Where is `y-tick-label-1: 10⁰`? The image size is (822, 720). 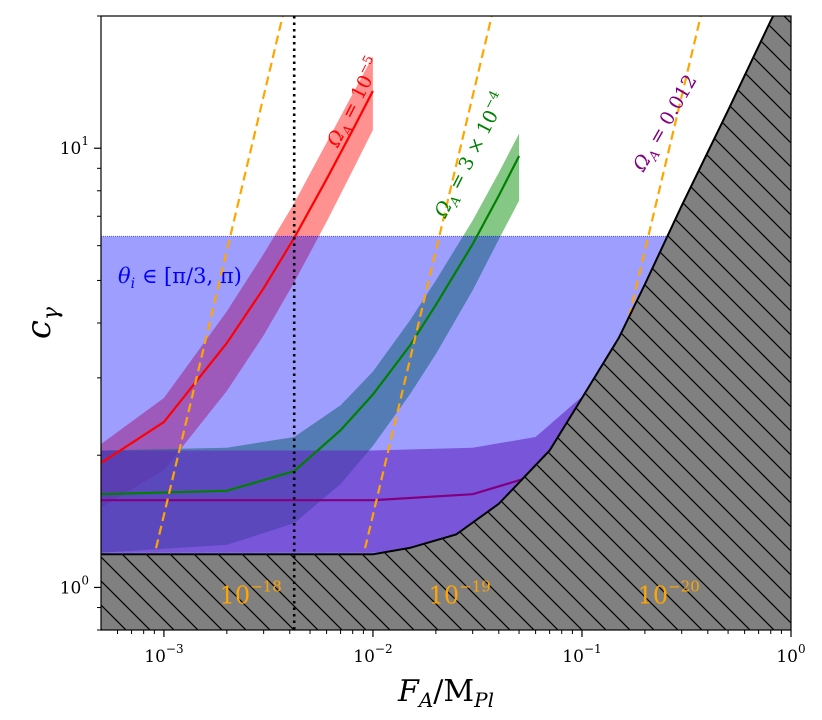
y-tick-label-1: 10⁰ is located at coordinates (74, 585).